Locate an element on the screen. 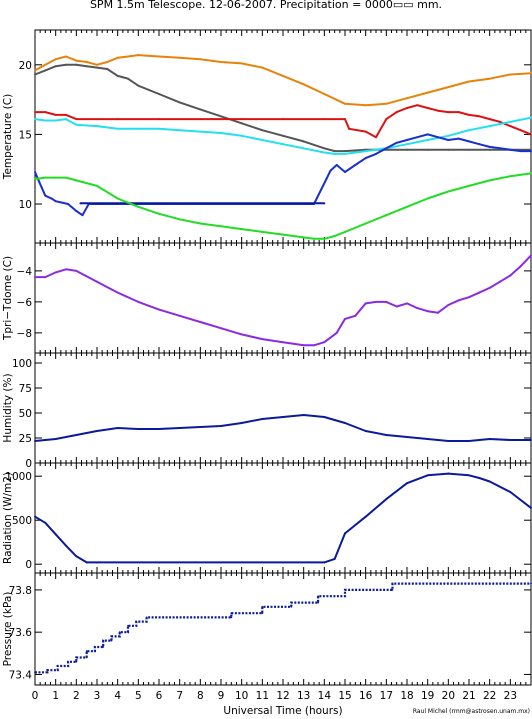 This screenshot has height=719, width=532. y-tick-label: 73.4 is located at coordinates (21, 675).